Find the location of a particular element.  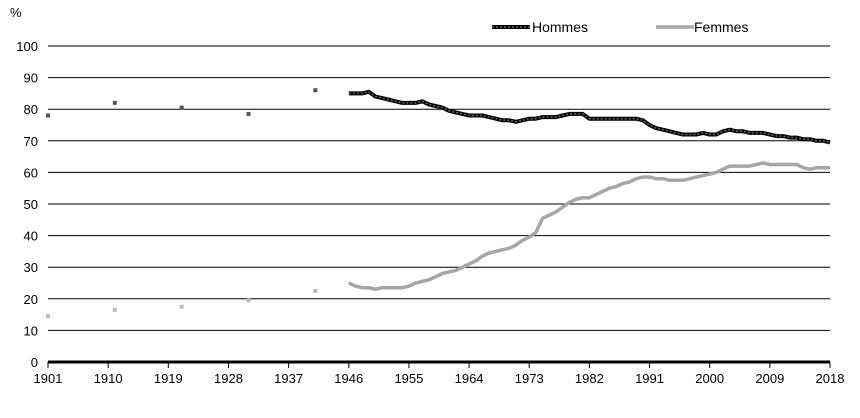

legend-label-hommes: Hommes is located at coordinates (560, 27).